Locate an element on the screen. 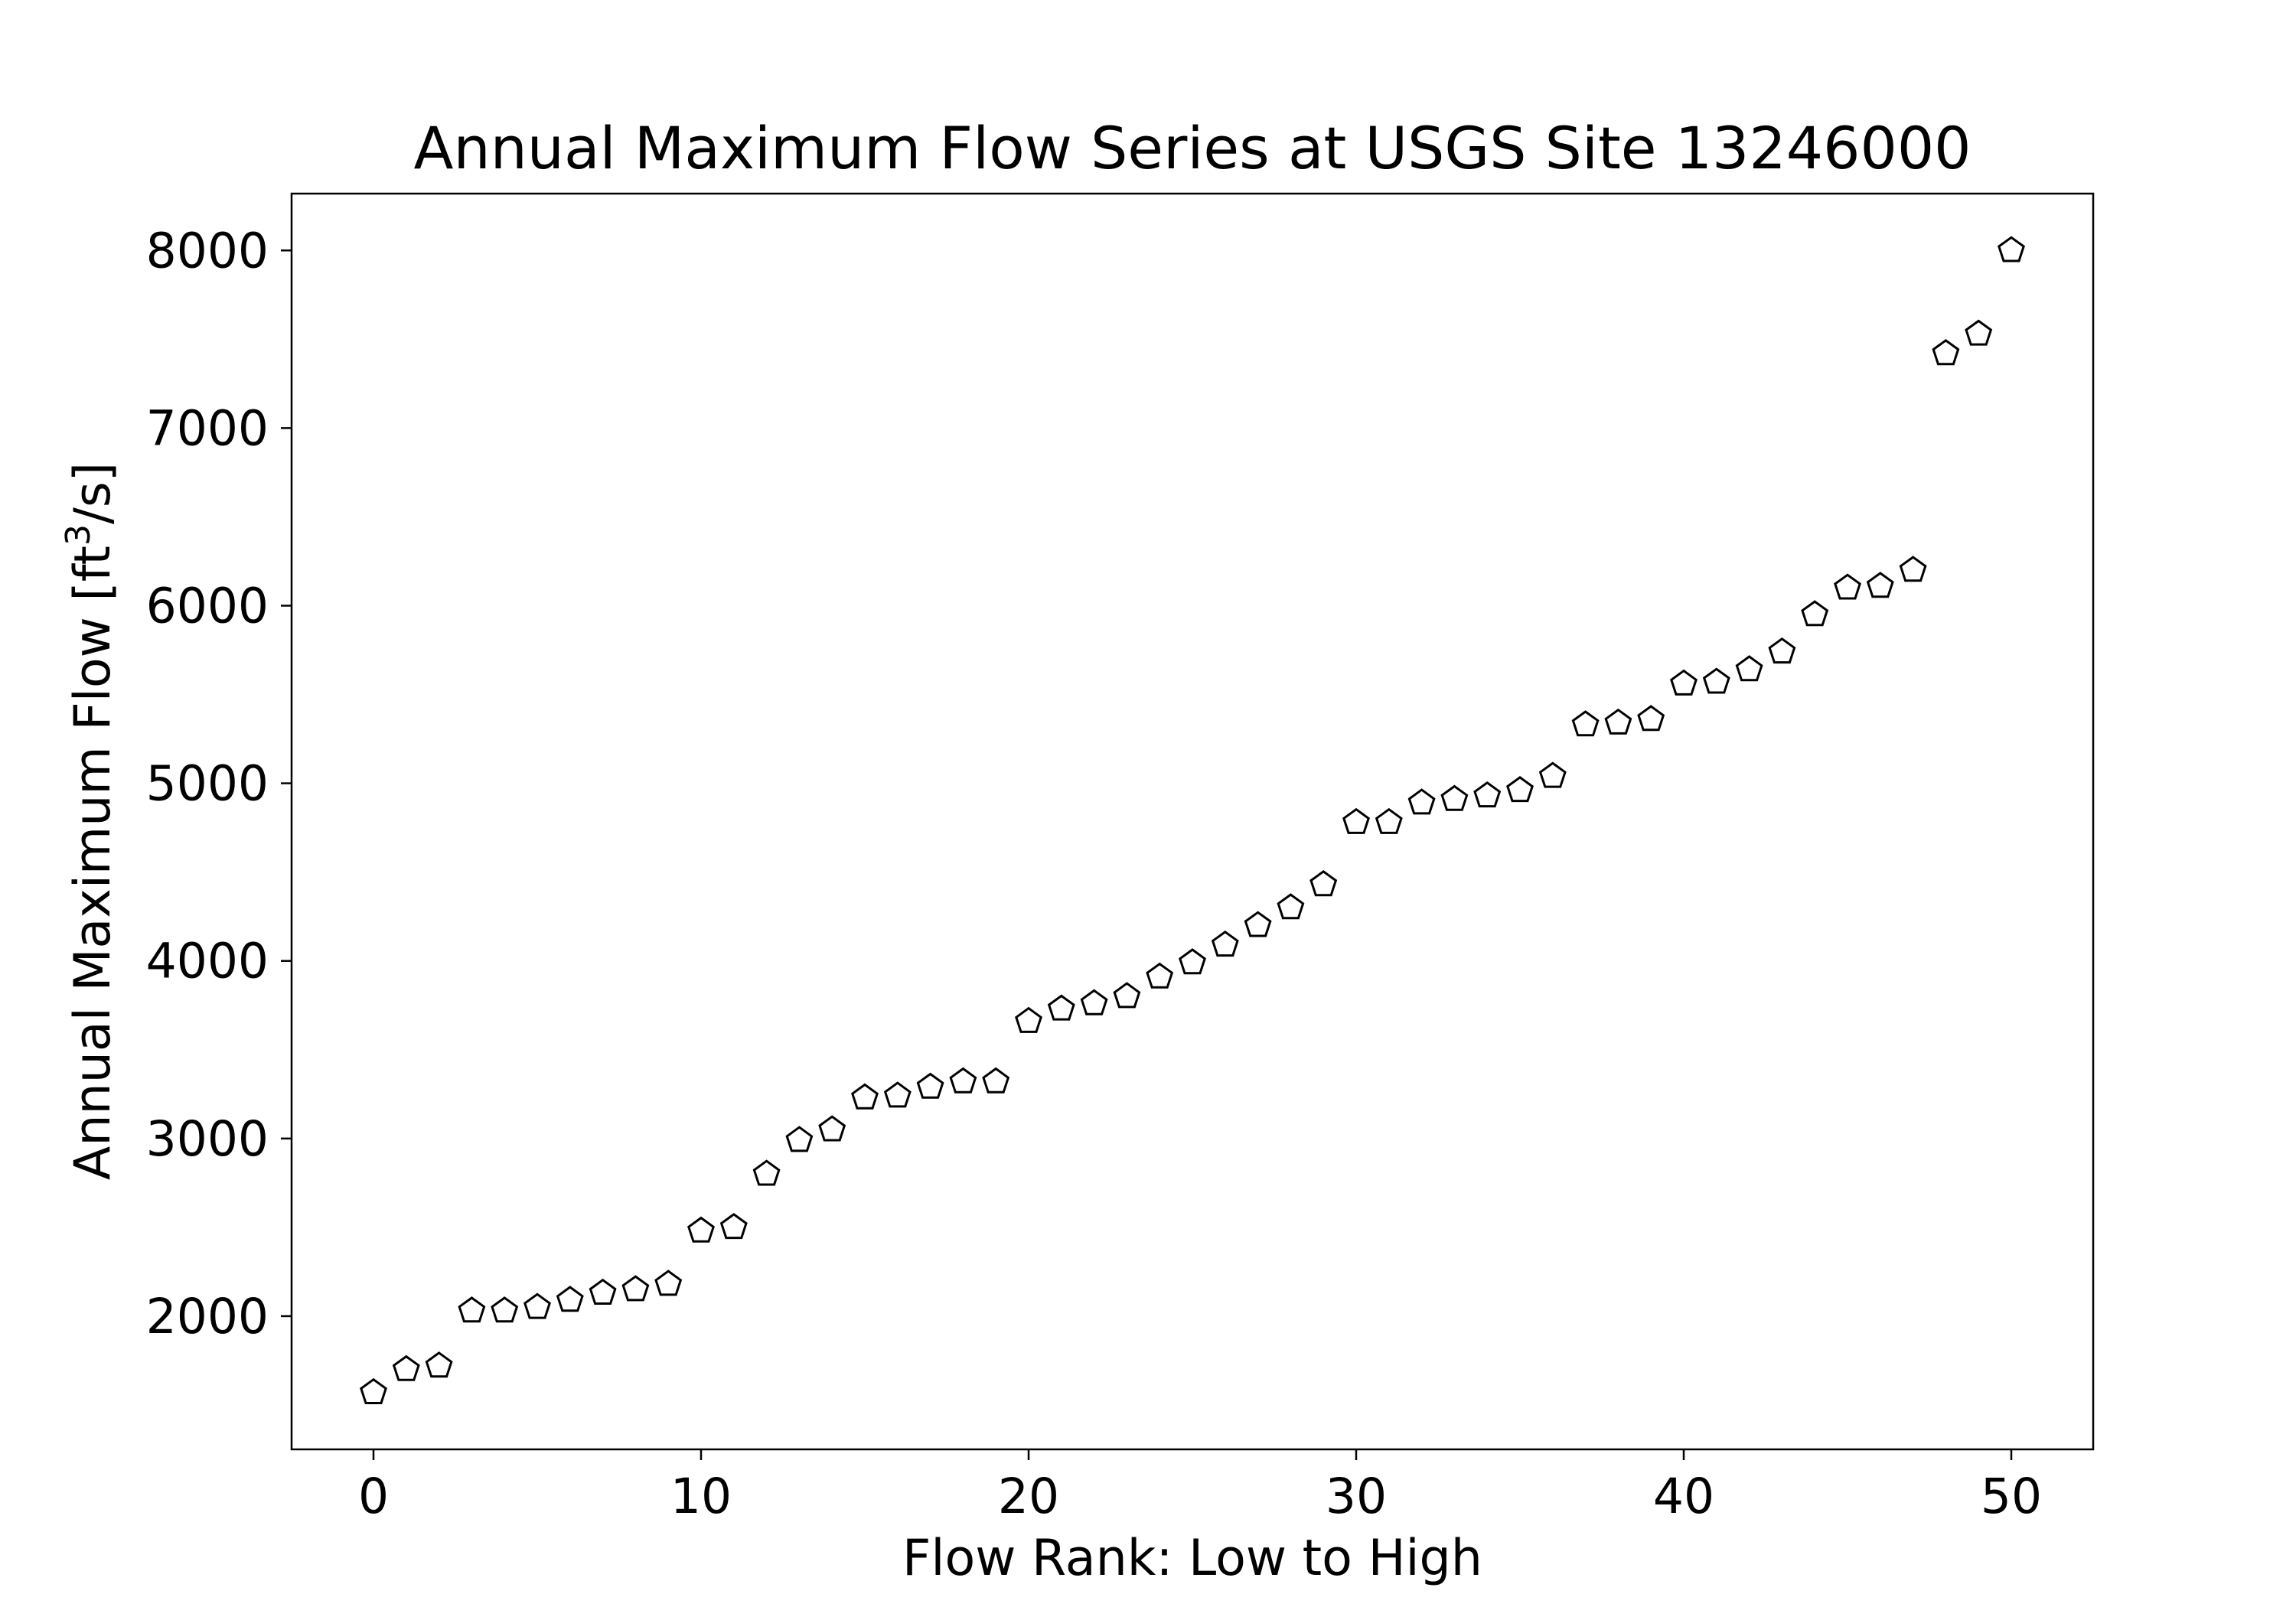 Image resolution: width=2296 pixels, height=1607 pixels. x-tick-label: 50 is located at coordinates (2011, 1496).